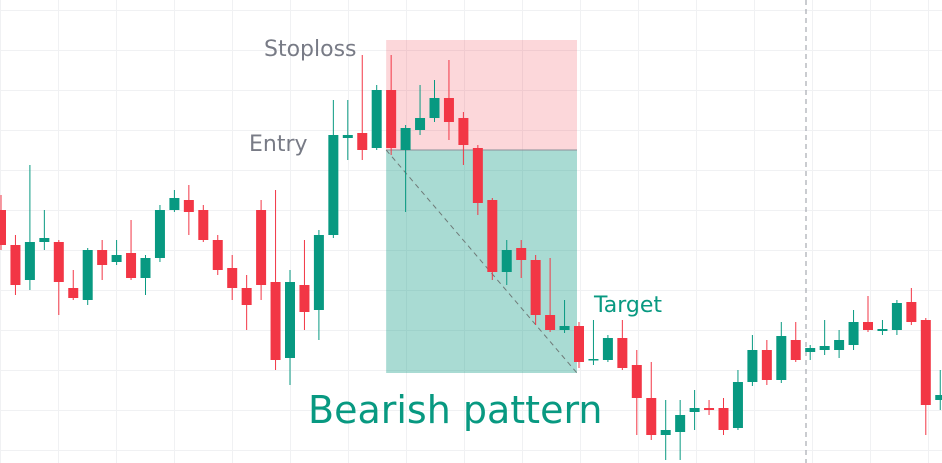 The width and height of the screenshot is (942, 463). Describe the element at coordinates (455, 410) in the screenshot. I see `pattern-label: Bearish pattern` at that location.